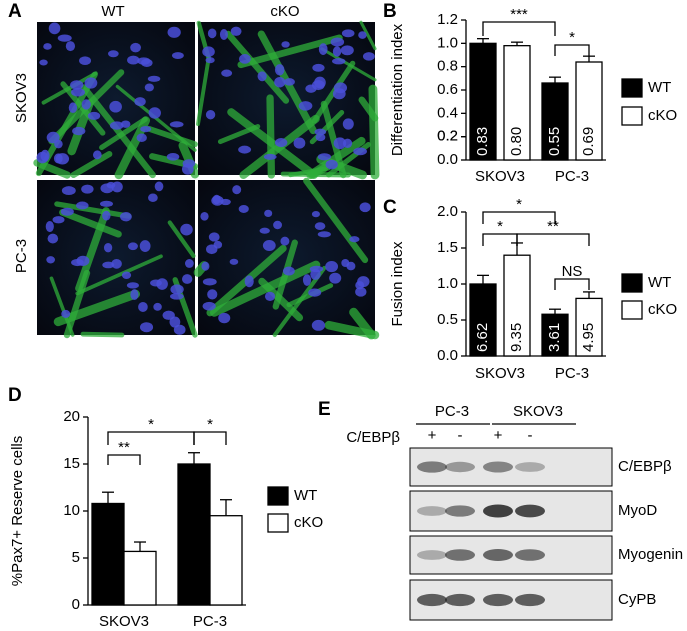 The width and height of the screenshot is (687, 631). What do you see at coordinates (452, 411) in the screenshot?
I see `group-label: PC-3` at bounding box center [452, 411].